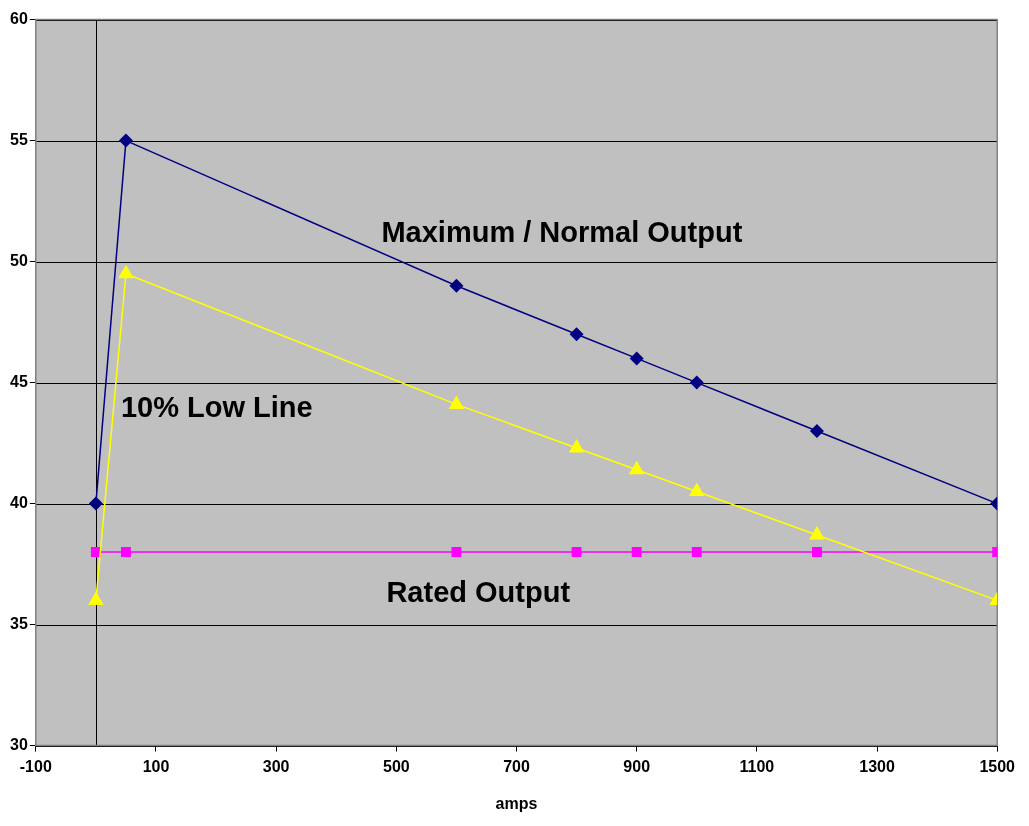 This screenshot has width=1029, height=826. I want to click on series-label: Maximum / Normal Output, so click(562, 231).